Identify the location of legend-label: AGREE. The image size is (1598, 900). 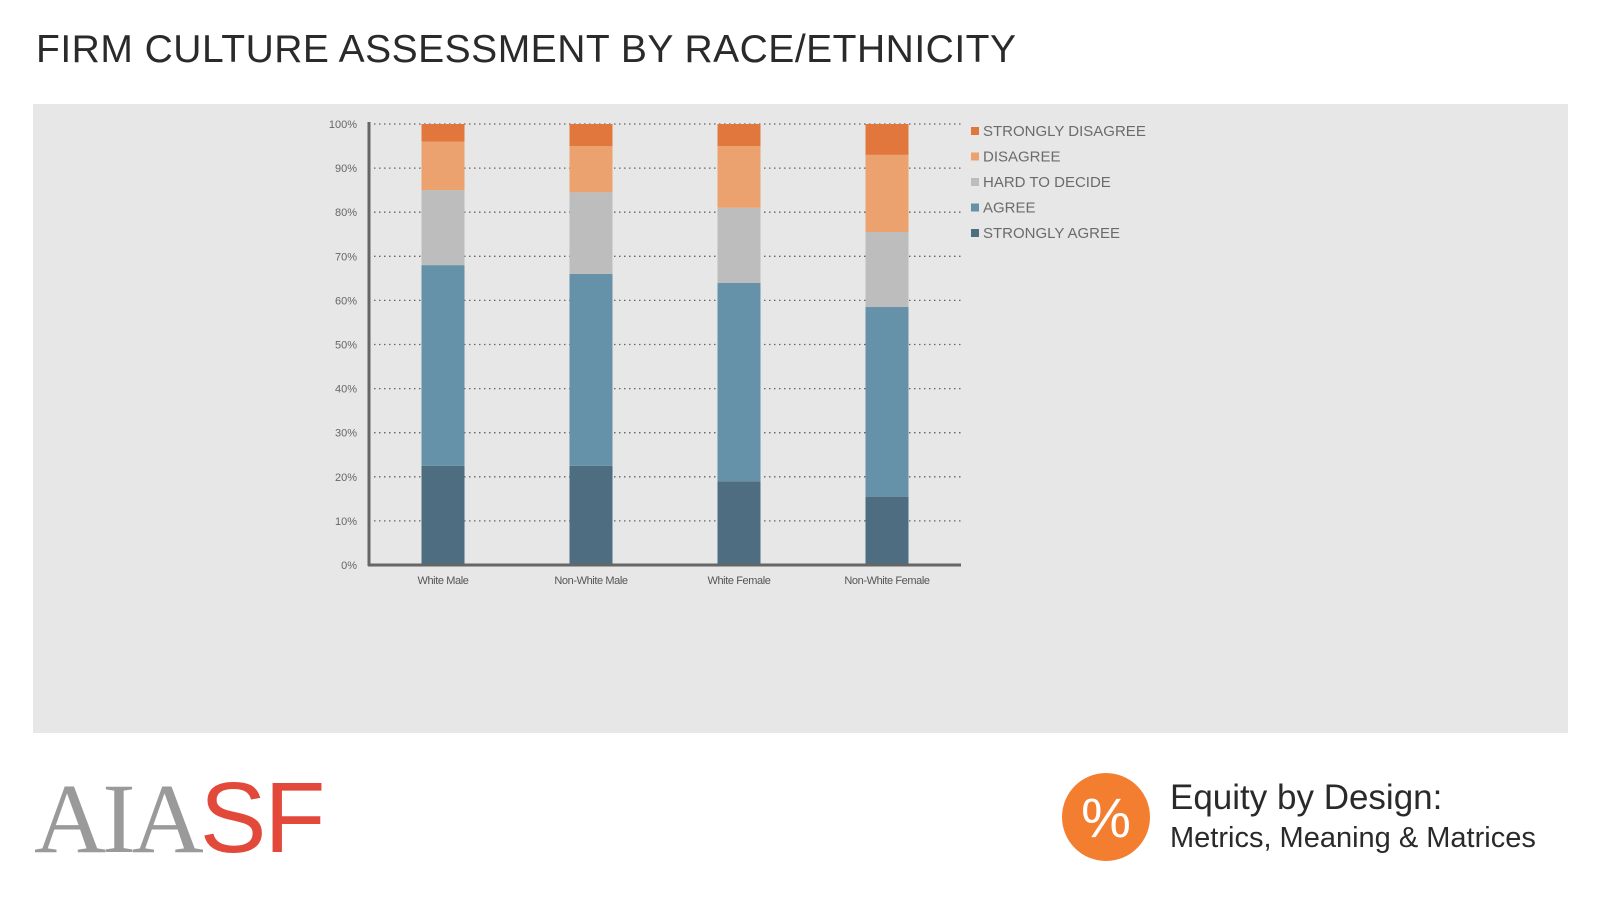
(1009, 208).